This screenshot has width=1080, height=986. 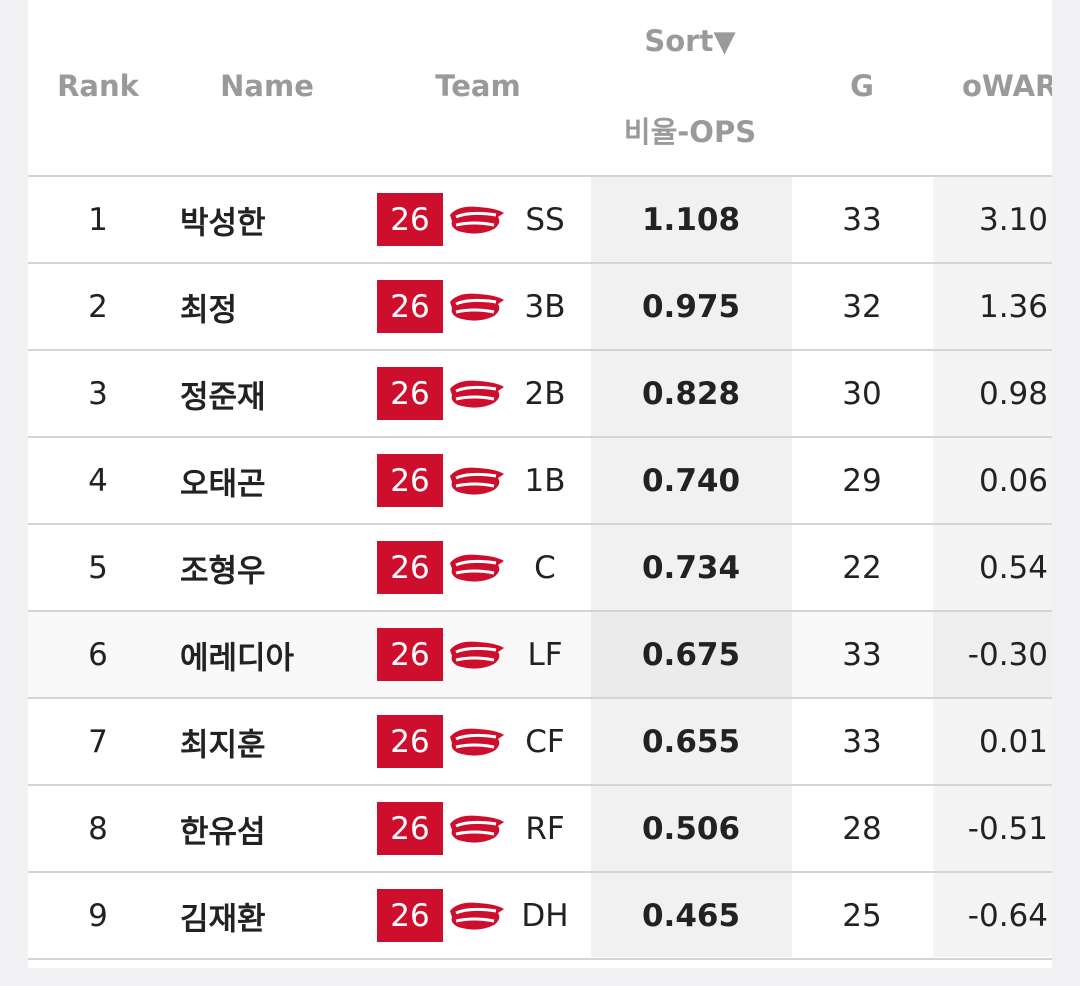 What do you see at coordinates (545, 306) in the screenshot?
I see `position: 3B` at bounding box center [545, 306].